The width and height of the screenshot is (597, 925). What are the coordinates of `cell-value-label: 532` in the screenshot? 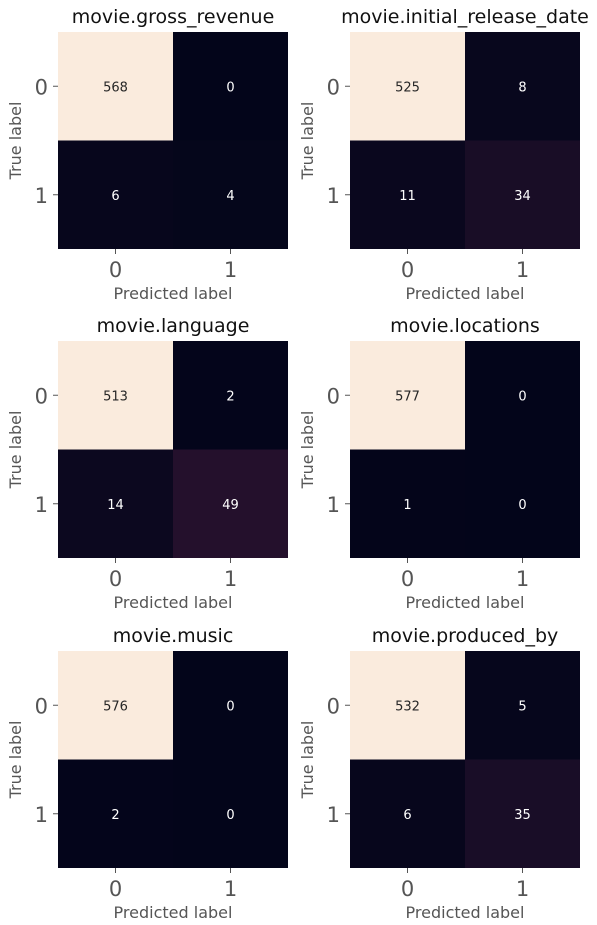 It's located at (407, 706).